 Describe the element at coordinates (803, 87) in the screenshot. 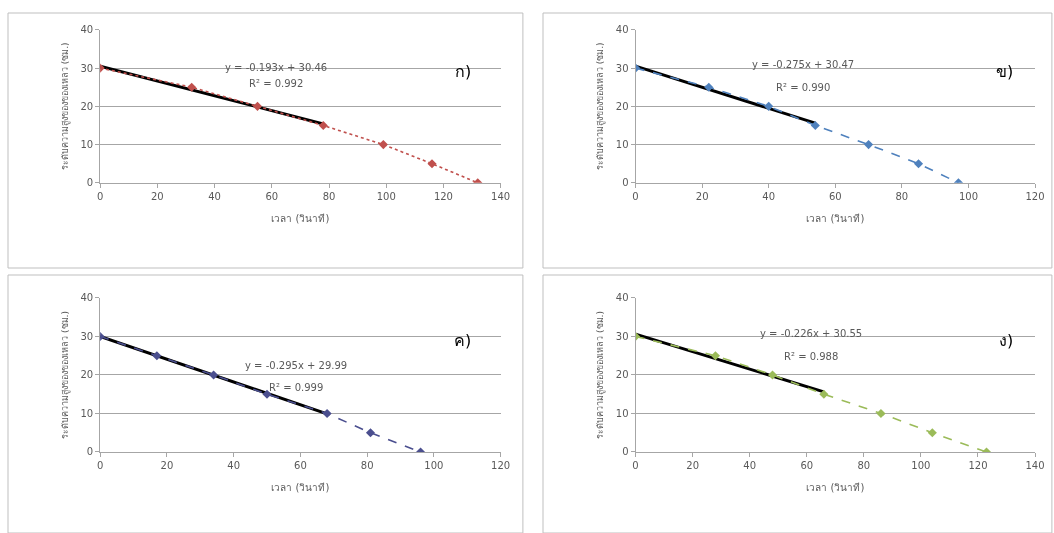

I see `annotation: R² = 0.990` at that location.